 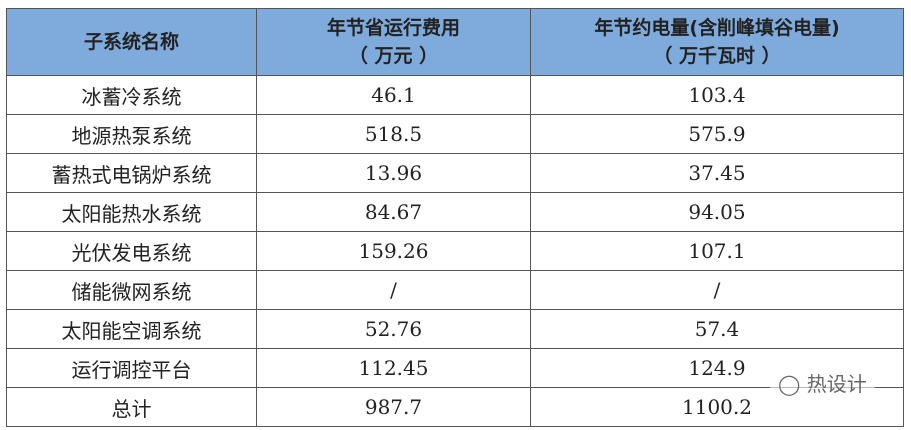 I want to click on table-row: 储能微网系统 / /, so click(x=455, y=290).